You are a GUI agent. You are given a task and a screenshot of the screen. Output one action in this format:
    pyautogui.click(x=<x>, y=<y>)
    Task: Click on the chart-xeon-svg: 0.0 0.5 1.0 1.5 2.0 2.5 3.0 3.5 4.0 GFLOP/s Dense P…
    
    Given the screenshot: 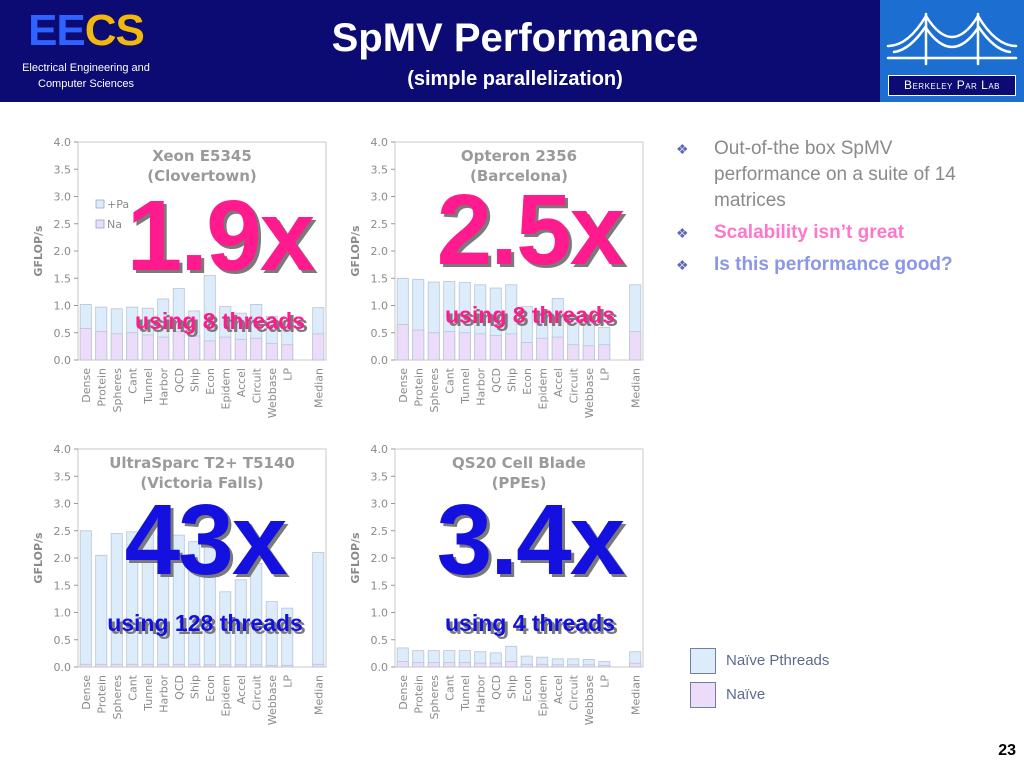 What is the action you would take?
    pyautogui.click(x=179, y=277)
    